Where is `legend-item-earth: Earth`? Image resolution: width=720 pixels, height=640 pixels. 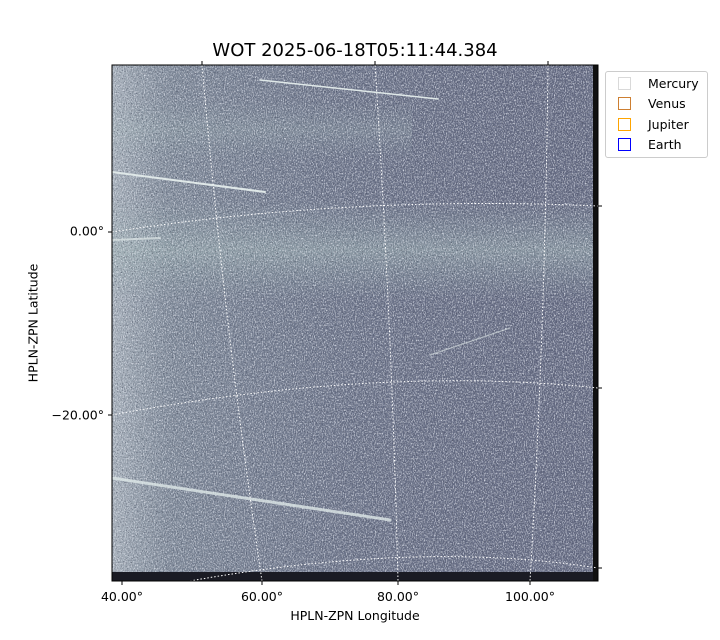 legend-item-earth: Earth is located at coordinates (650, 144).